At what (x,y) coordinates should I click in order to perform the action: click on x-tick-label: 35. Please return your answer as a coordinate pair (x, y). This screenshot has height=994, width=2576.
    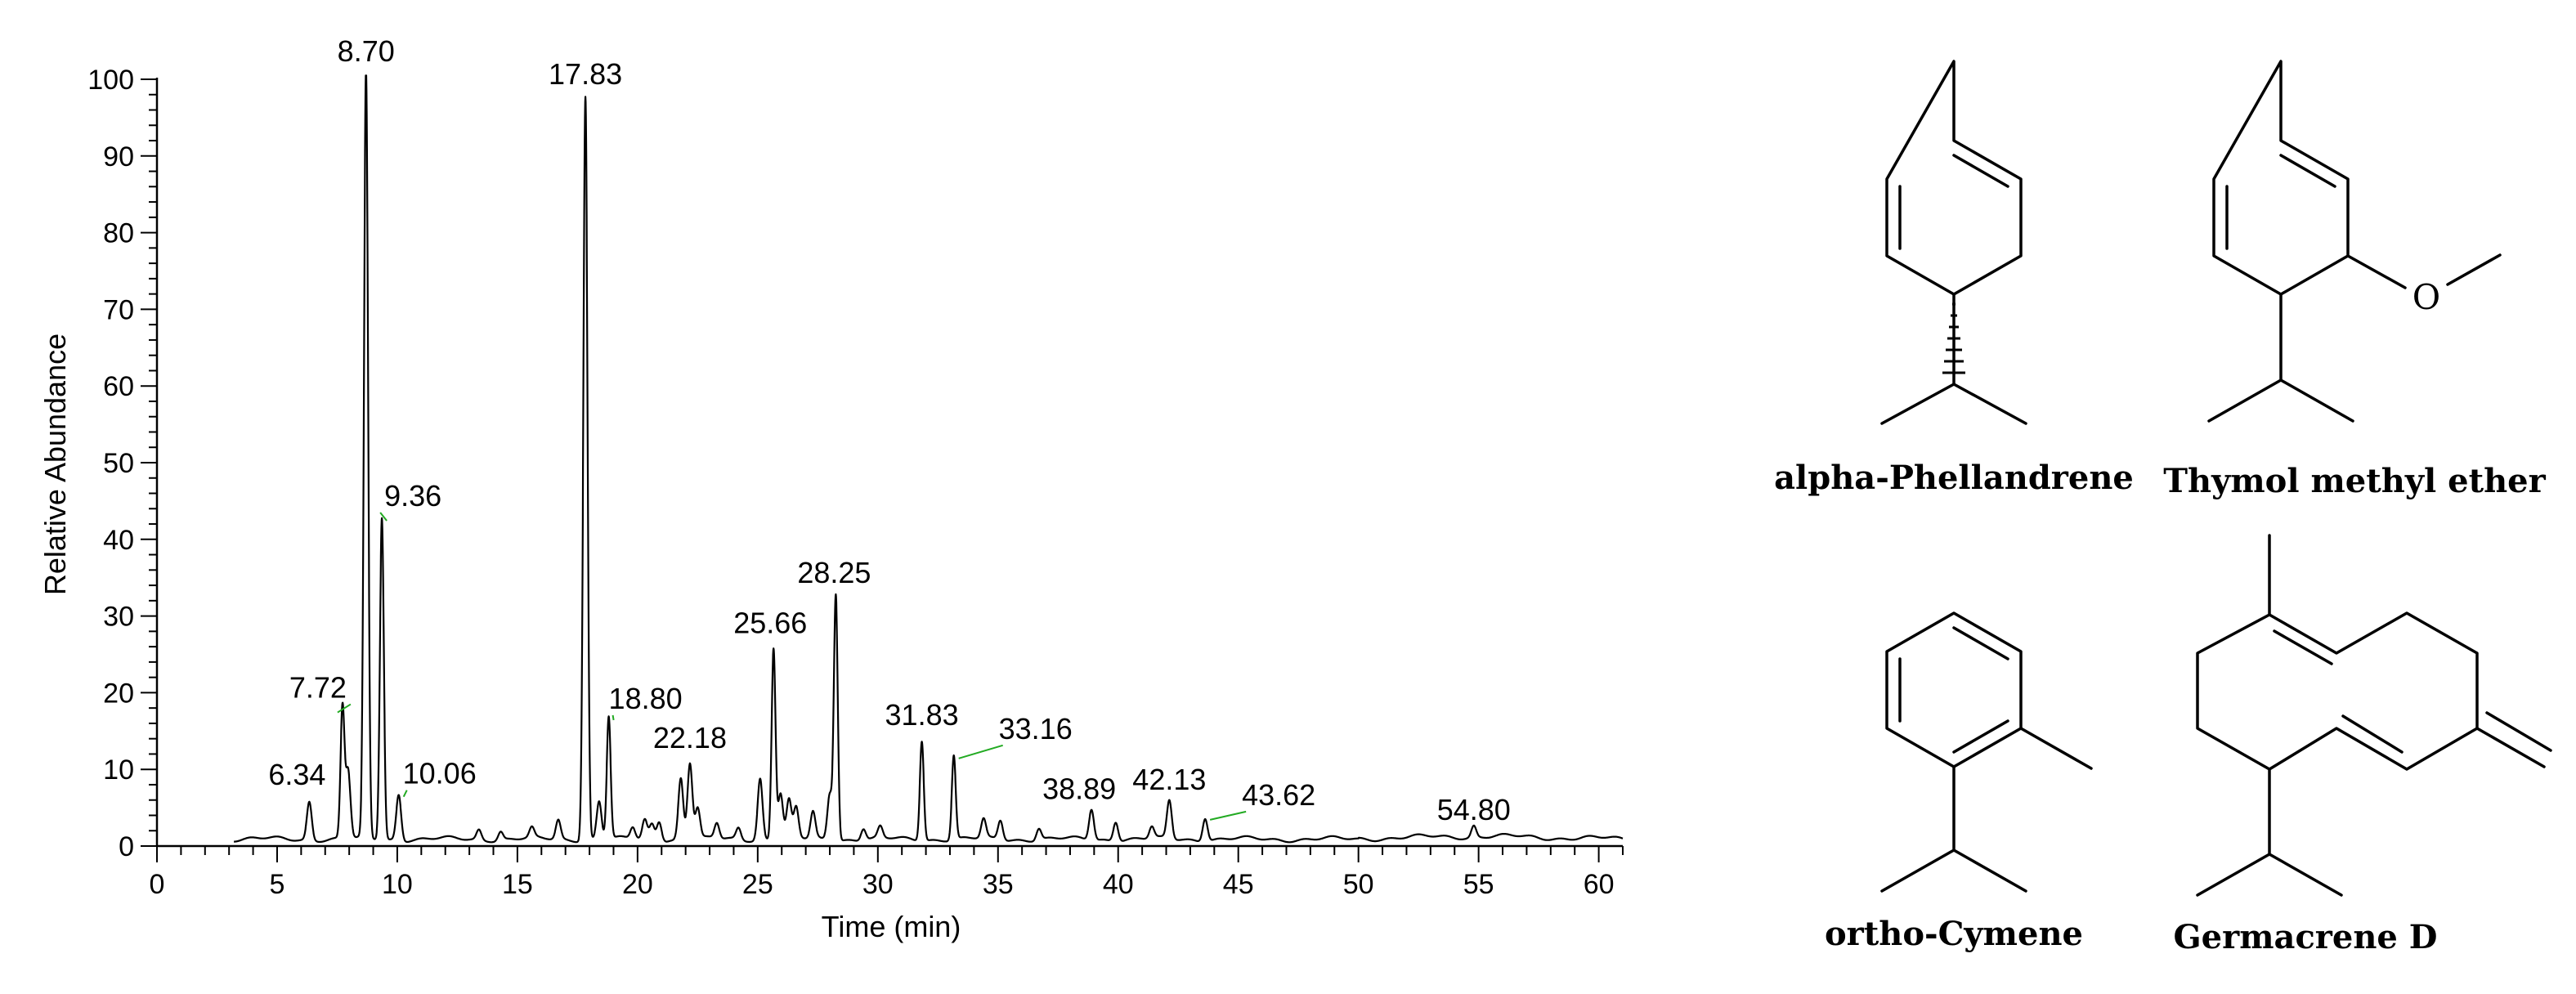
    Looking at the image, I should click on (999, 885).